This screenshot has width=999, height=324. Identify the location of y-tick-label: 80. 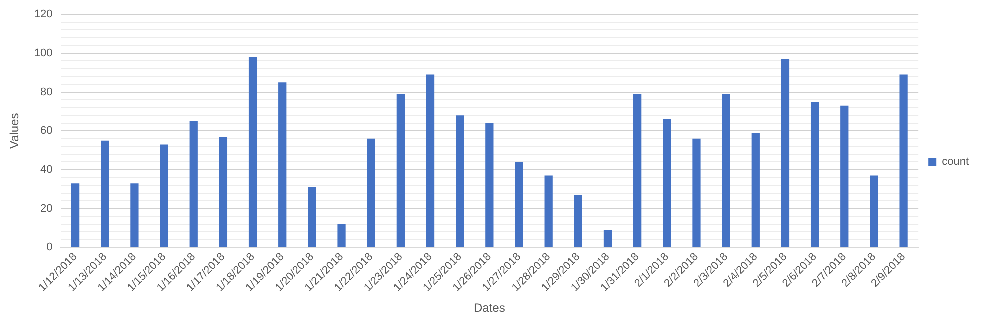
(46, 92).